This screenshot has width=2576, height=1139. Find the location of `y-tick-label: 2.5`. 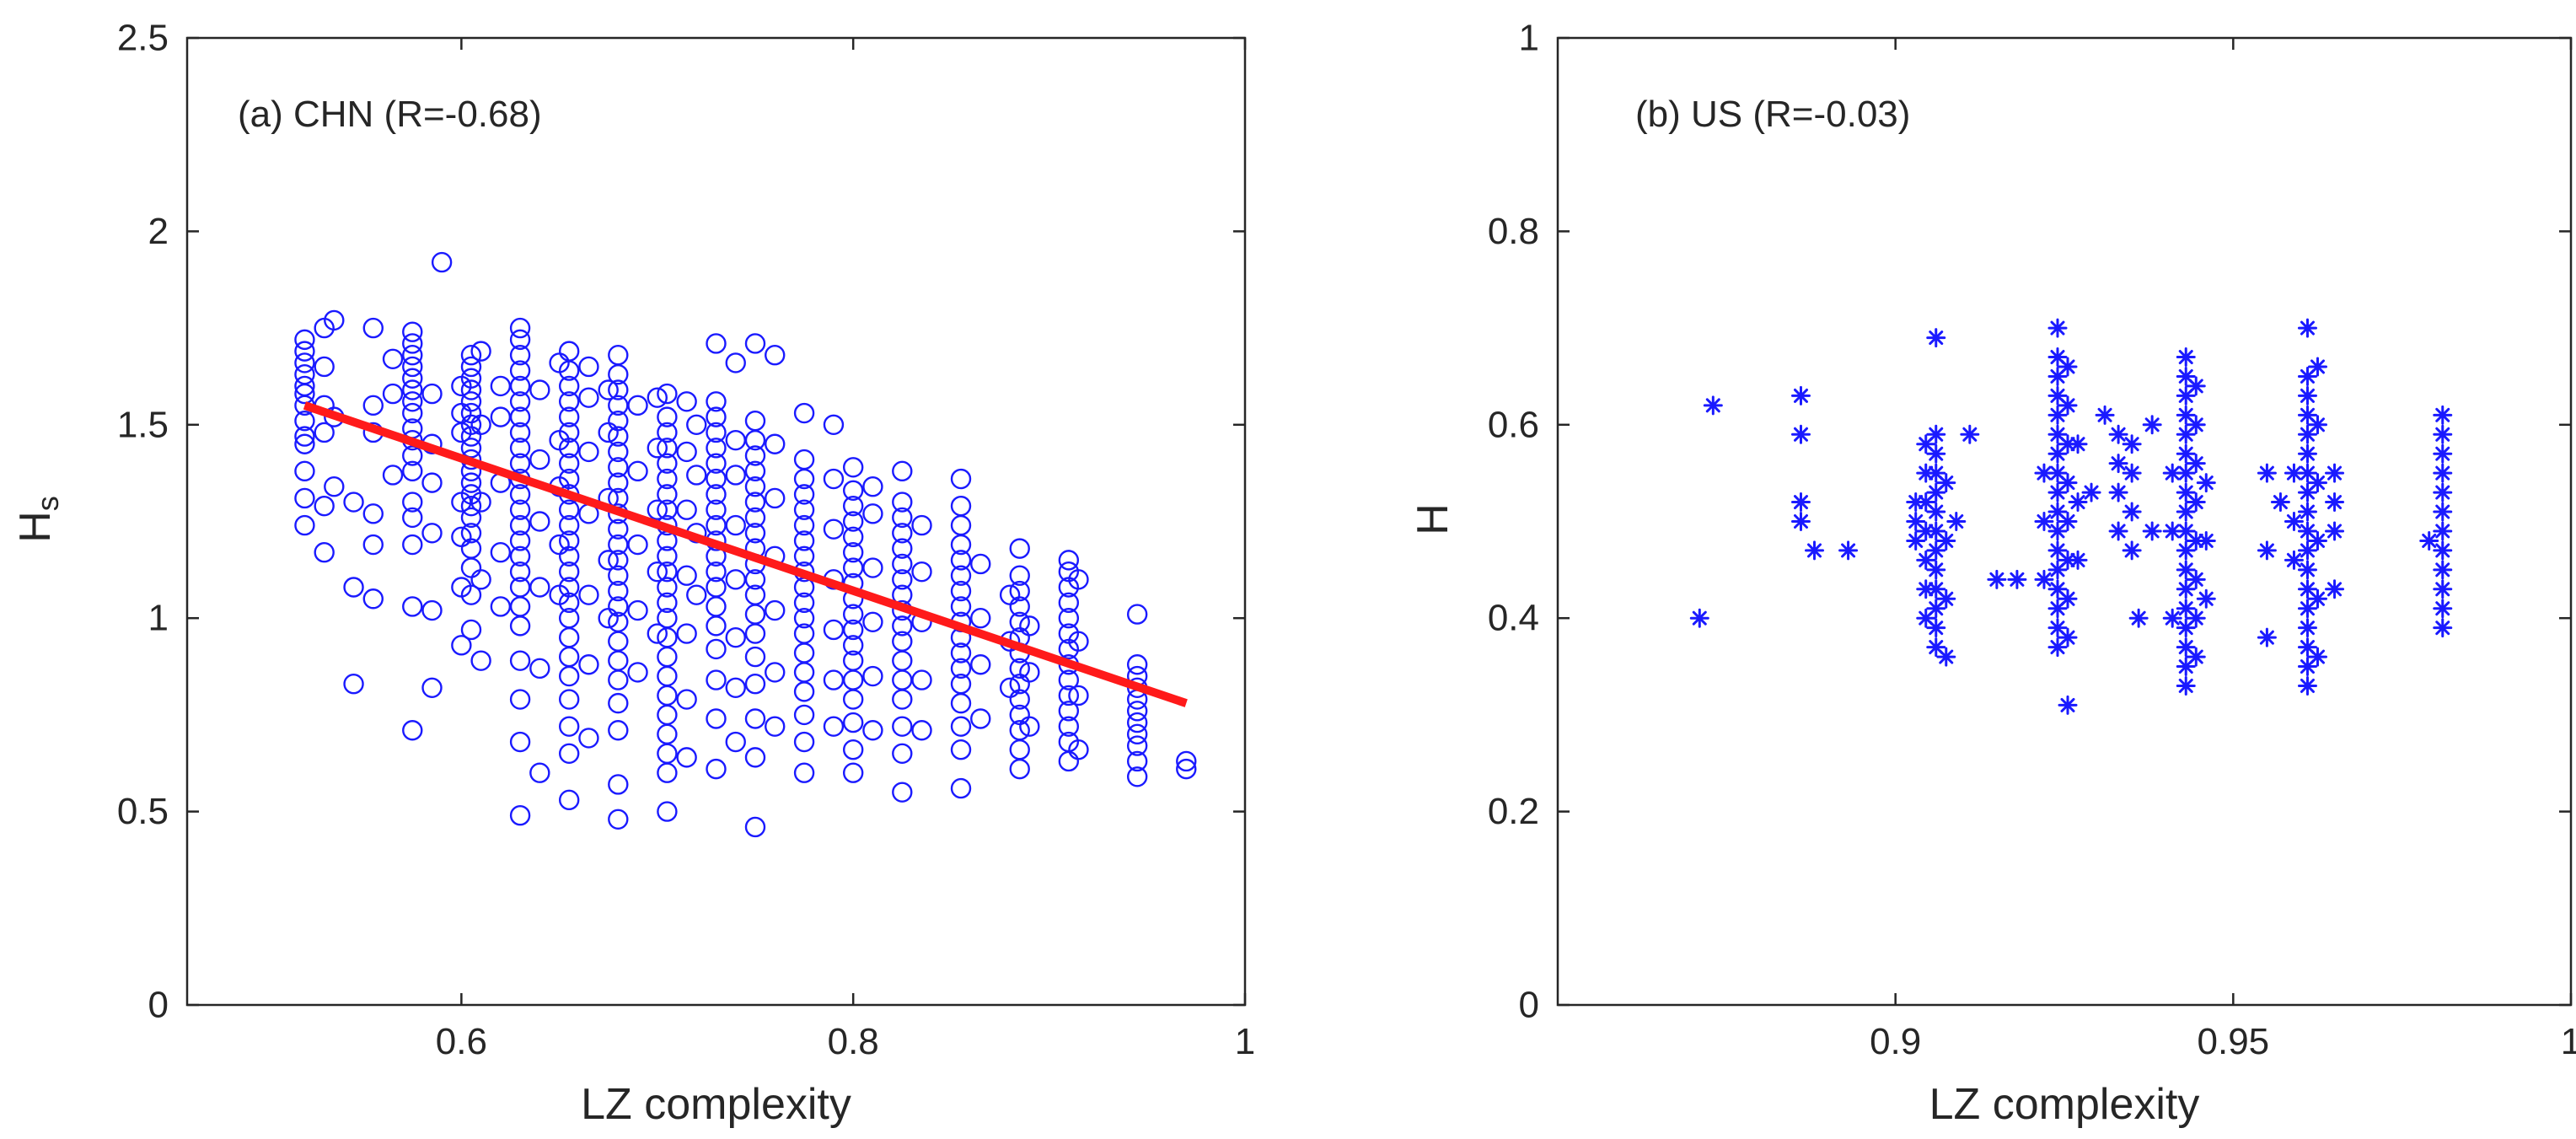

y-tick-label: 2.5 is located at coordinates (143, 38).